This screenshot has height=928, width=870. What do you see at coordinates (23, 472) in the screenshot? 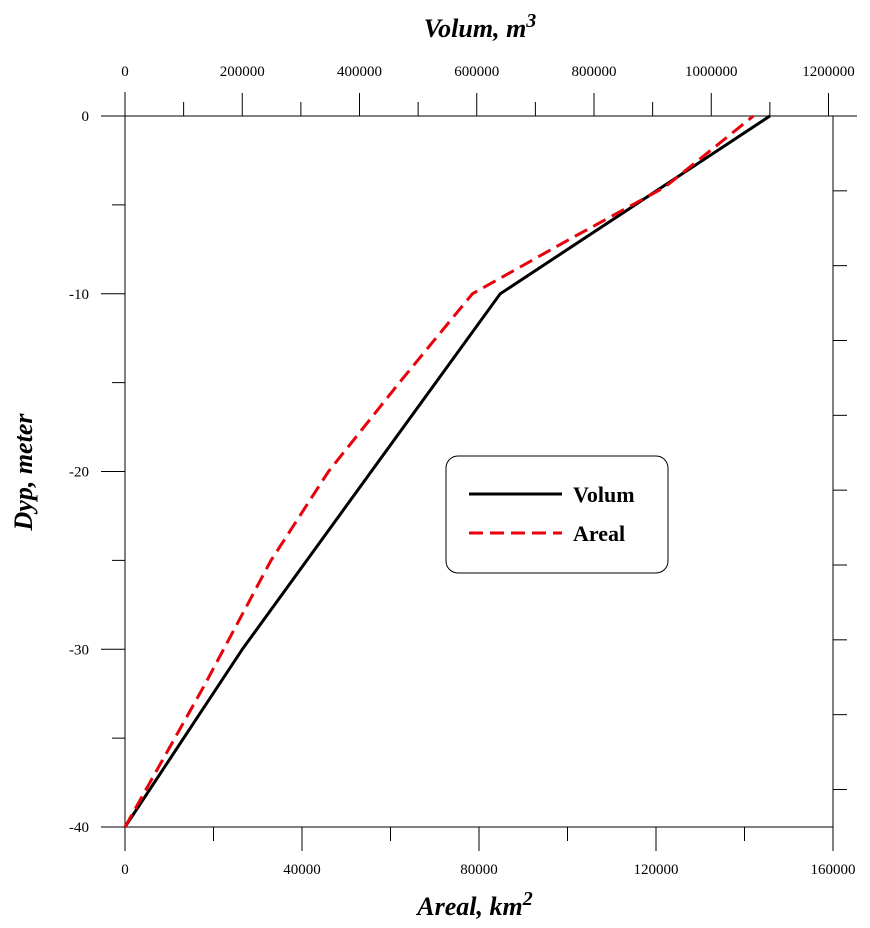
I see `left-axis-title: Dyp, meter` at bounding box center [23, 472].